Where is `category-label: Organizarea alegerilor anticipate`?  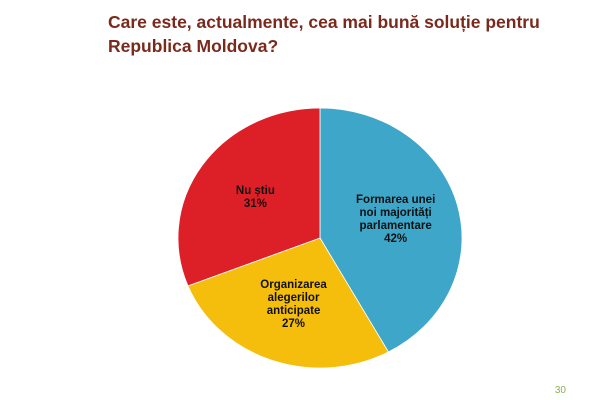 category-label: Organizarea alegerilor anticipate is located at coordinates (293, 298).